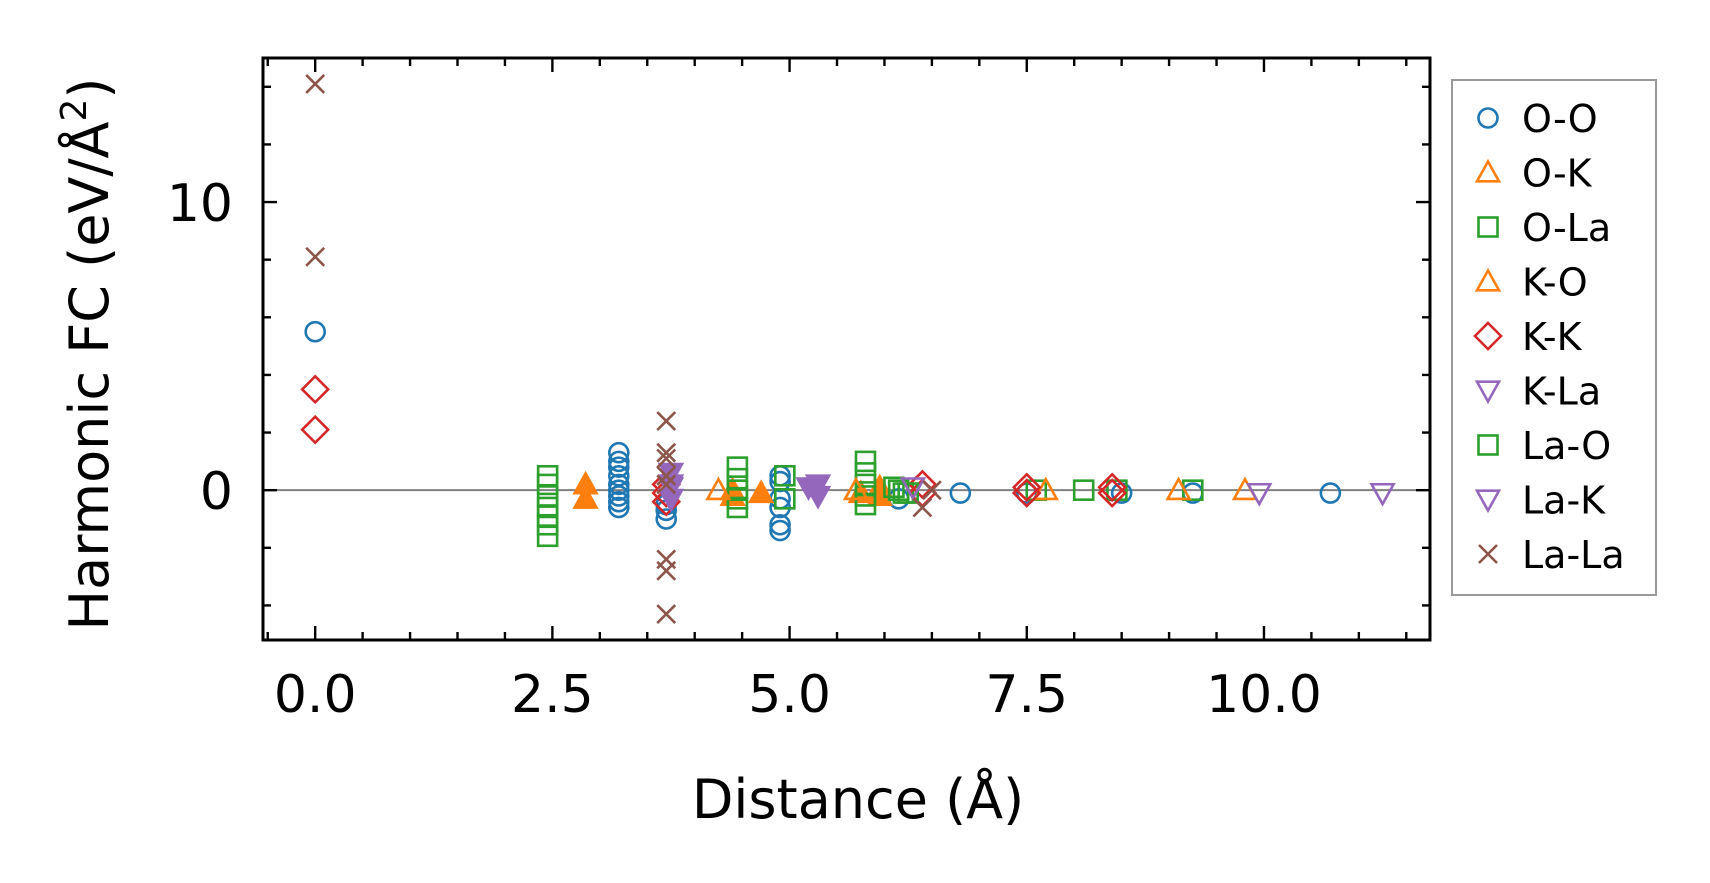  I want to click on legend-label: O-O, so click(1560, 119).